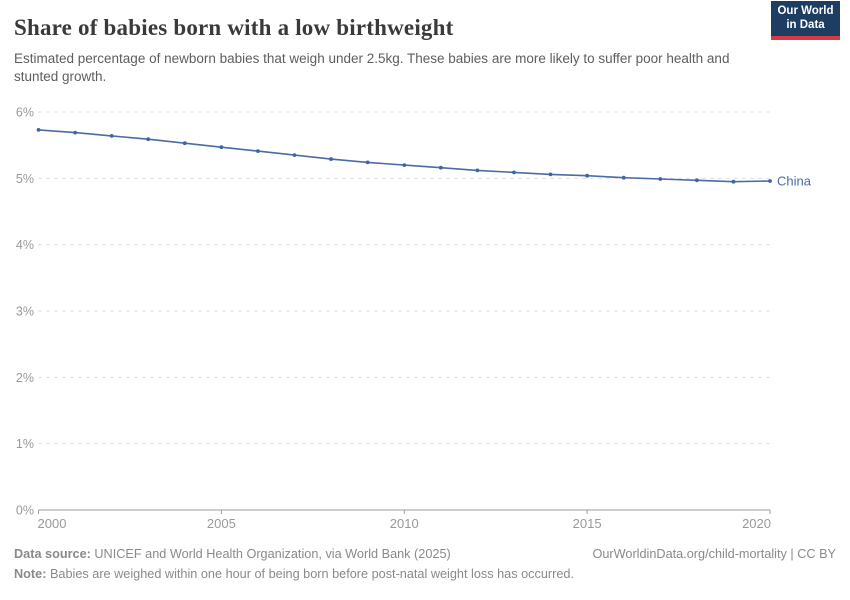  I want to click on x-axis-tick-label: 2020, so click(756, 523).